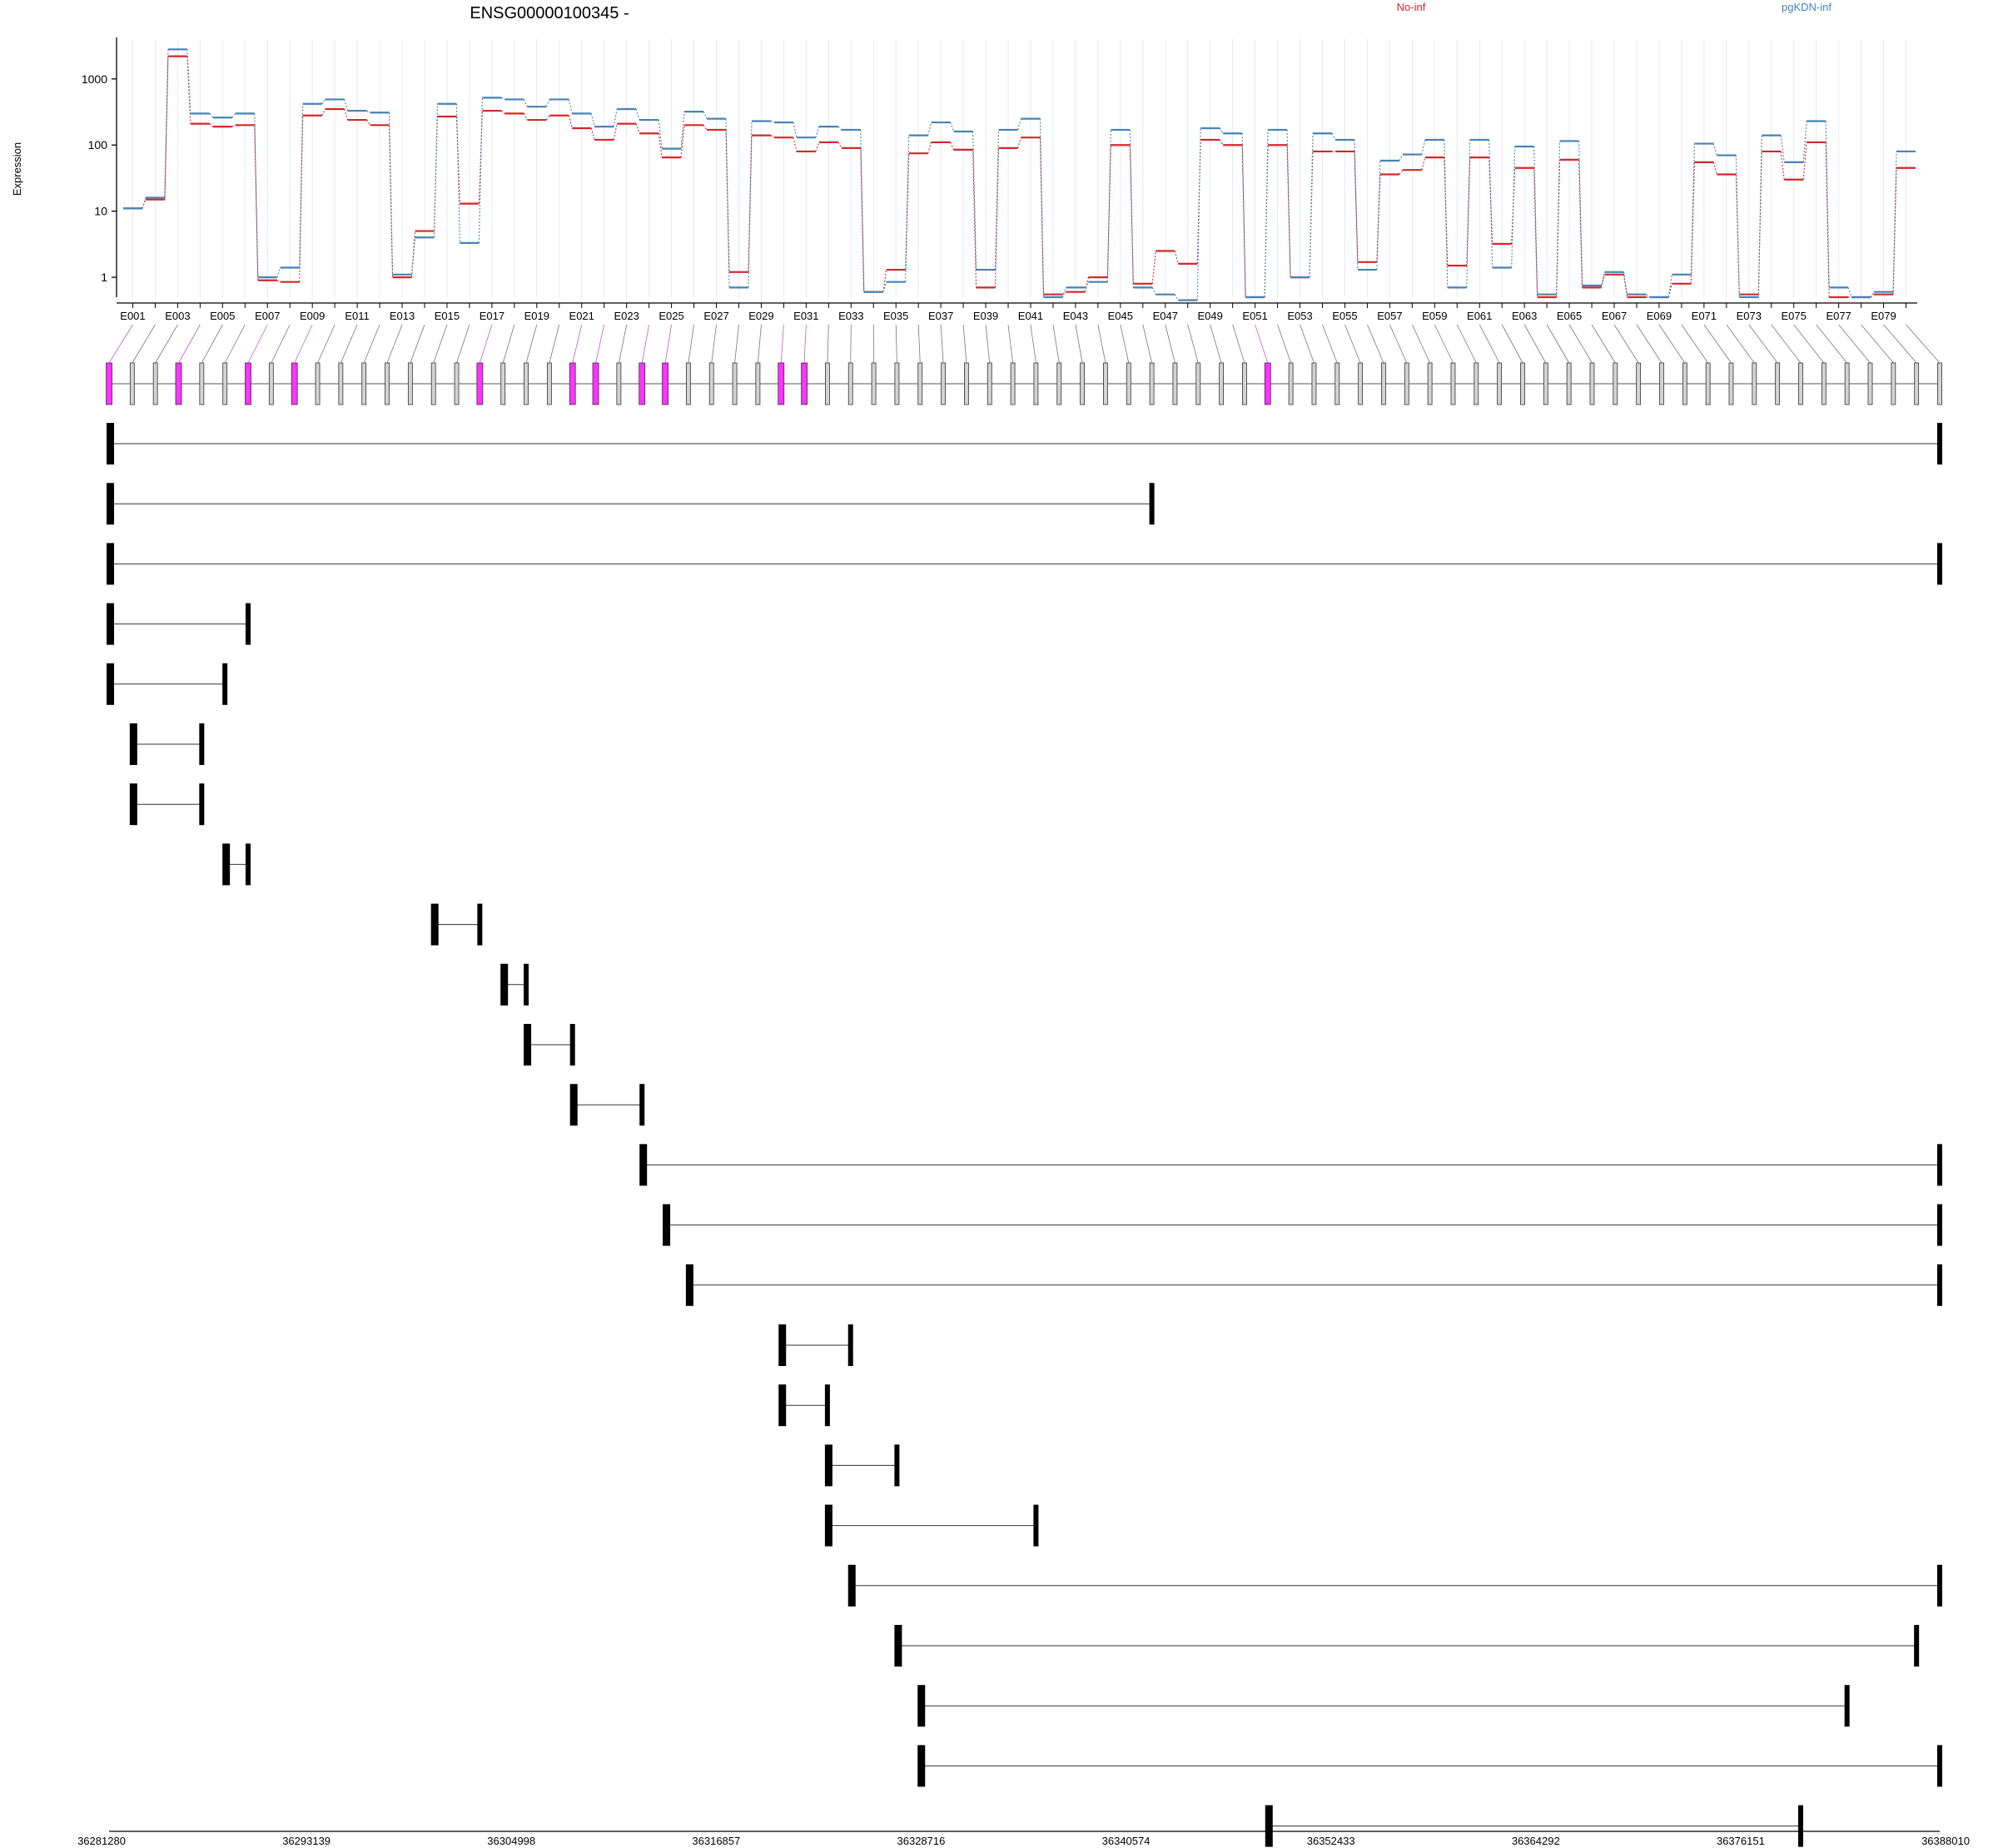  Describe the element at coordinates (1614, 316) in the screenshot. I see `x-tick-label: E067` at that location.